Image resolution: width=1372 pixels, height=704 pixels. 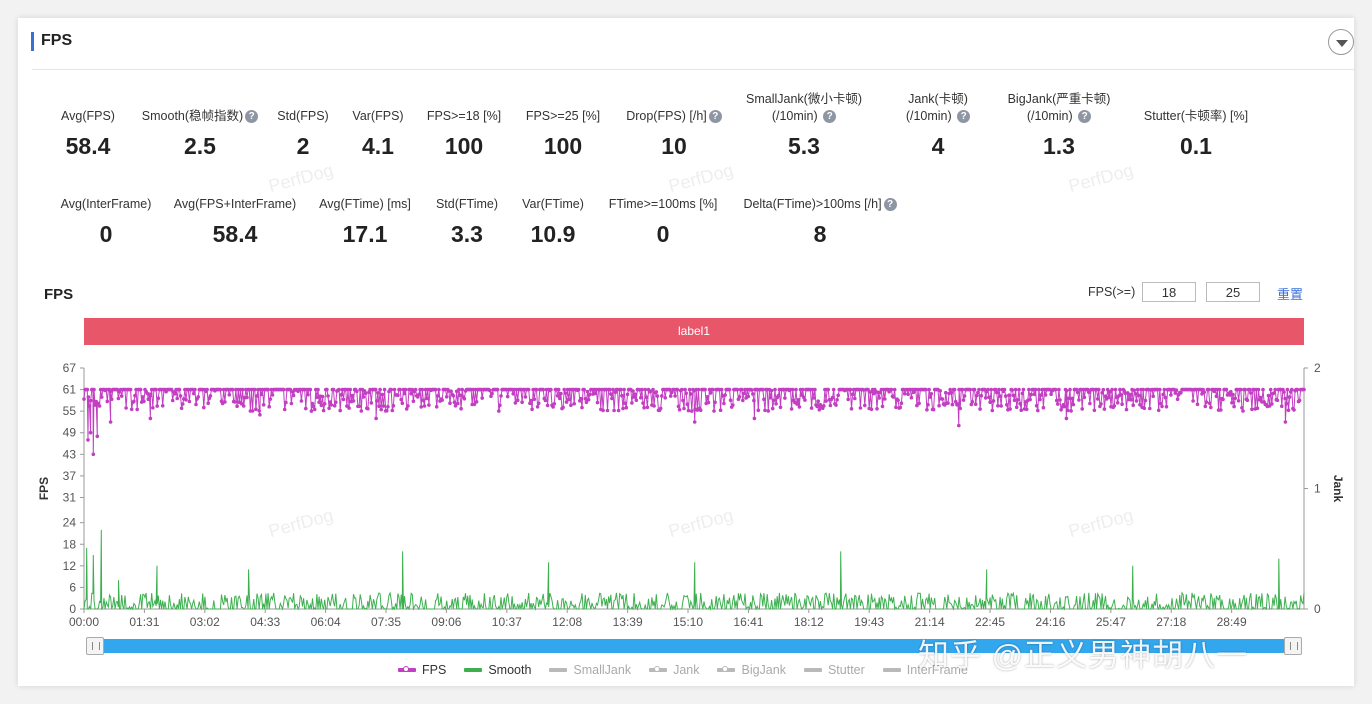 What do you see at coordinates (590, 670) in the screenshot?
I see `legend-item: SmallJank` at bounding box center [590, 670].